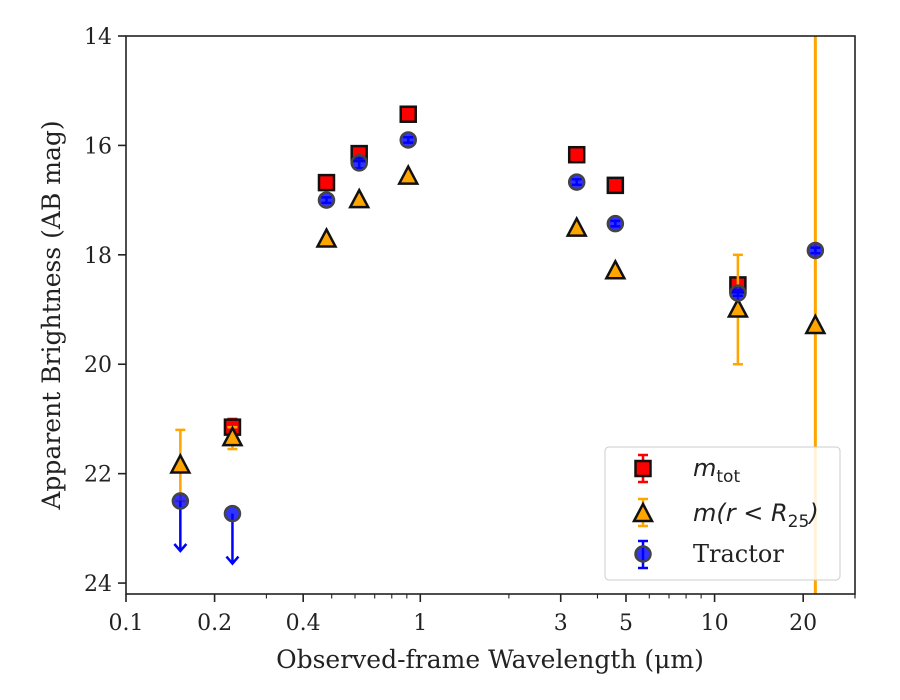 The height and width of the screenshot is (700, 900). Describe the element at coordinates (715, 623) in the screenshot. I see `x-tick-label: 10` at that location.